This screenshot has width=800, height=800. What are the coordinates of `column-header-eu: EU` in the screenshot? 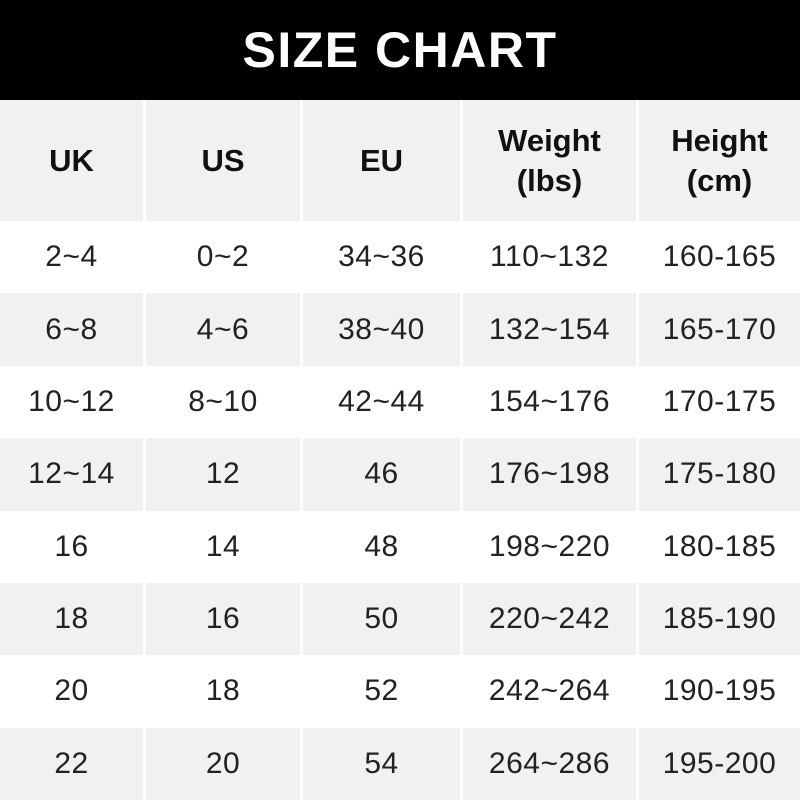 It's located at (381, 160).